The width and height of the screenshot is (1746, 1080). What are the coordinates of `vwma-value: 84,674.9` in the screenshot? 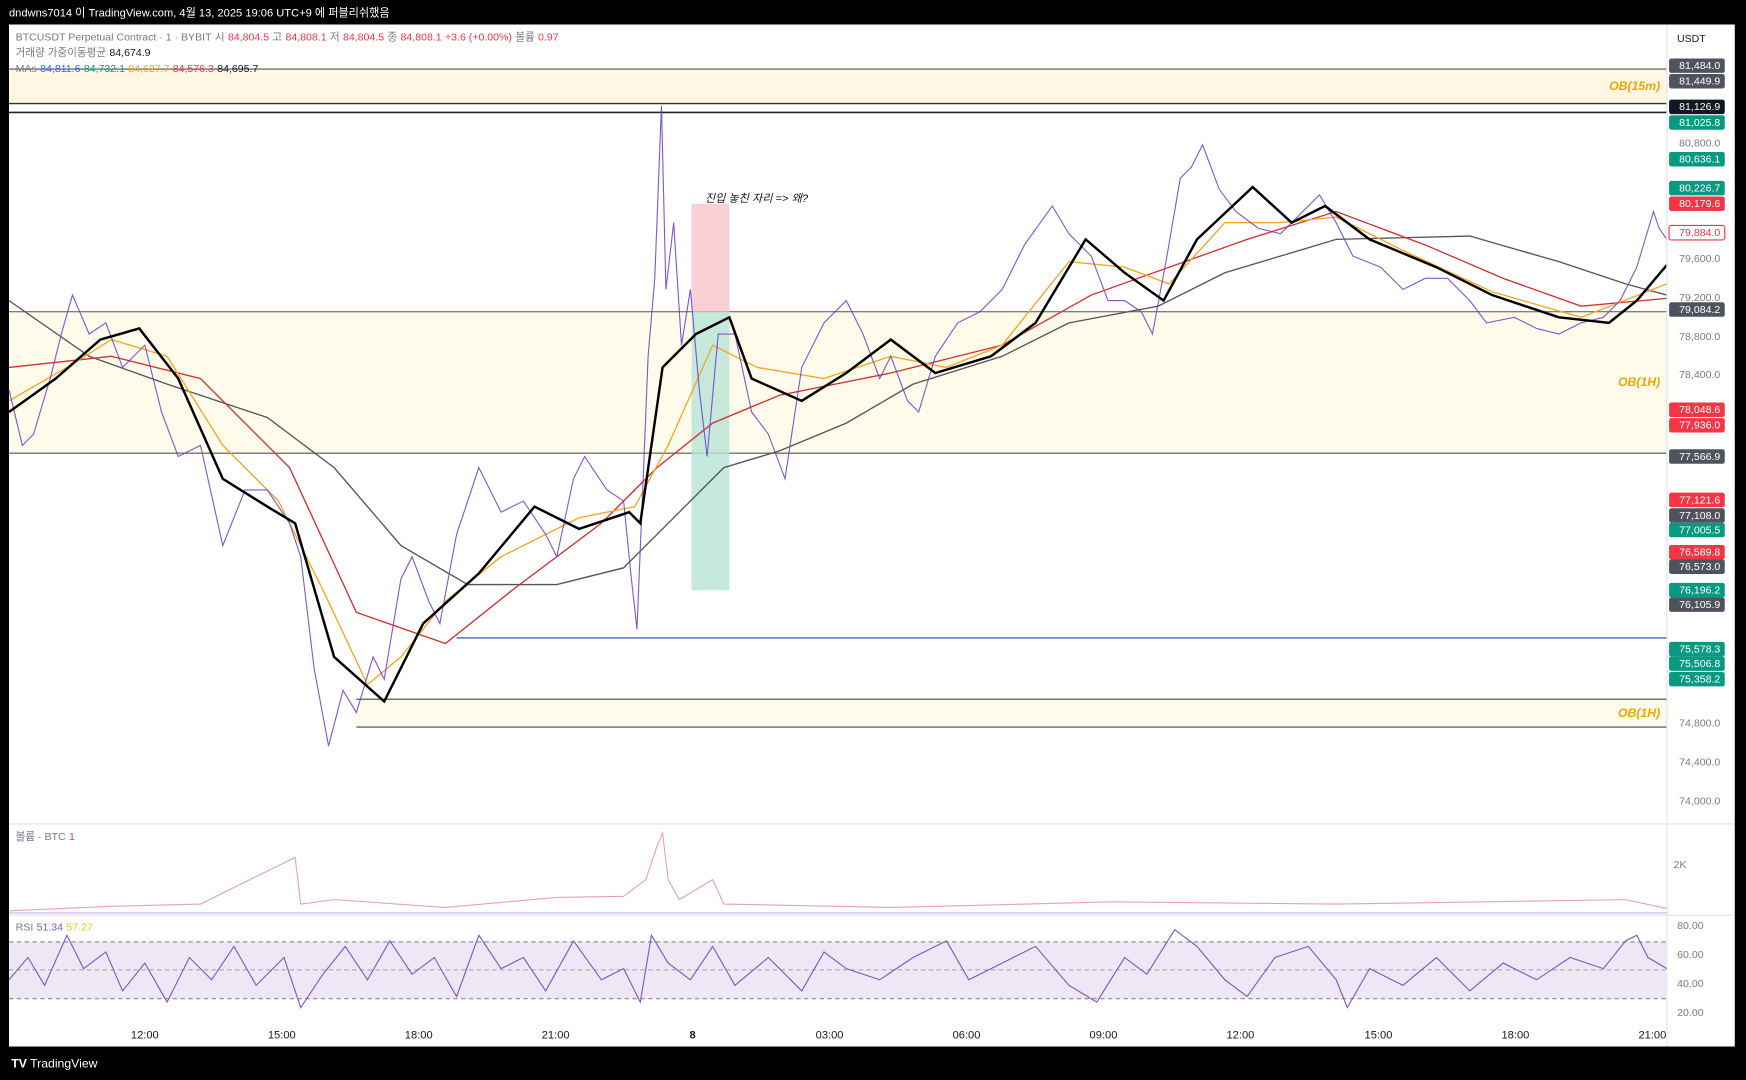 It's located at (129, 53).